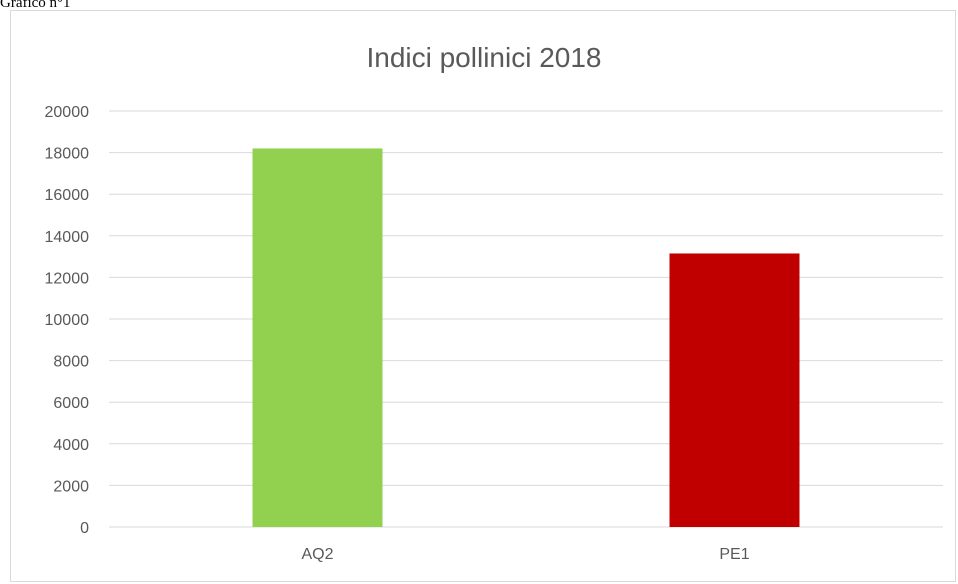 This screenshot has height=584, width=958. Describe the element at coordinates (525, 554) in the screenshot. I see `x-axis-categories: AQ2 PE1` at that location.